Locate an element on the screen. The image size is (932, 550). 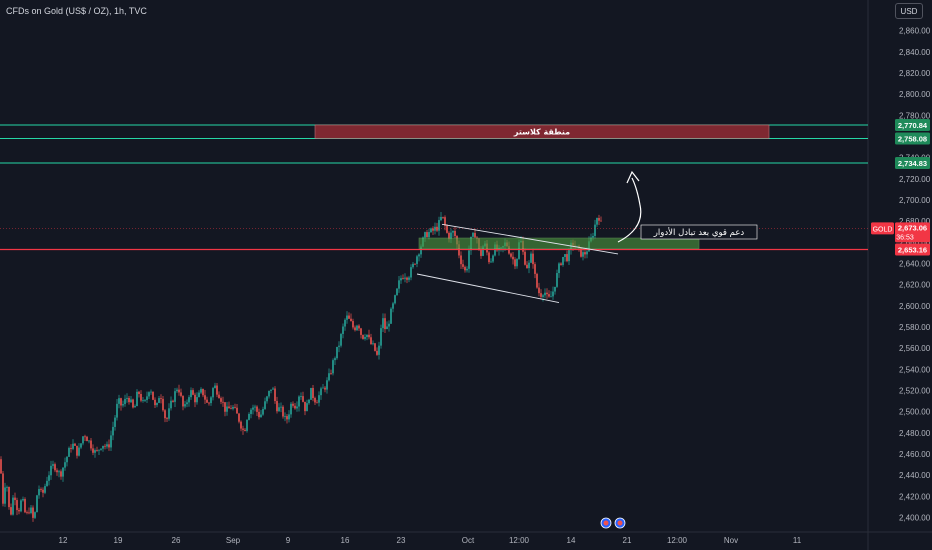
channel-upper-line is located at coordinates (530, 239).